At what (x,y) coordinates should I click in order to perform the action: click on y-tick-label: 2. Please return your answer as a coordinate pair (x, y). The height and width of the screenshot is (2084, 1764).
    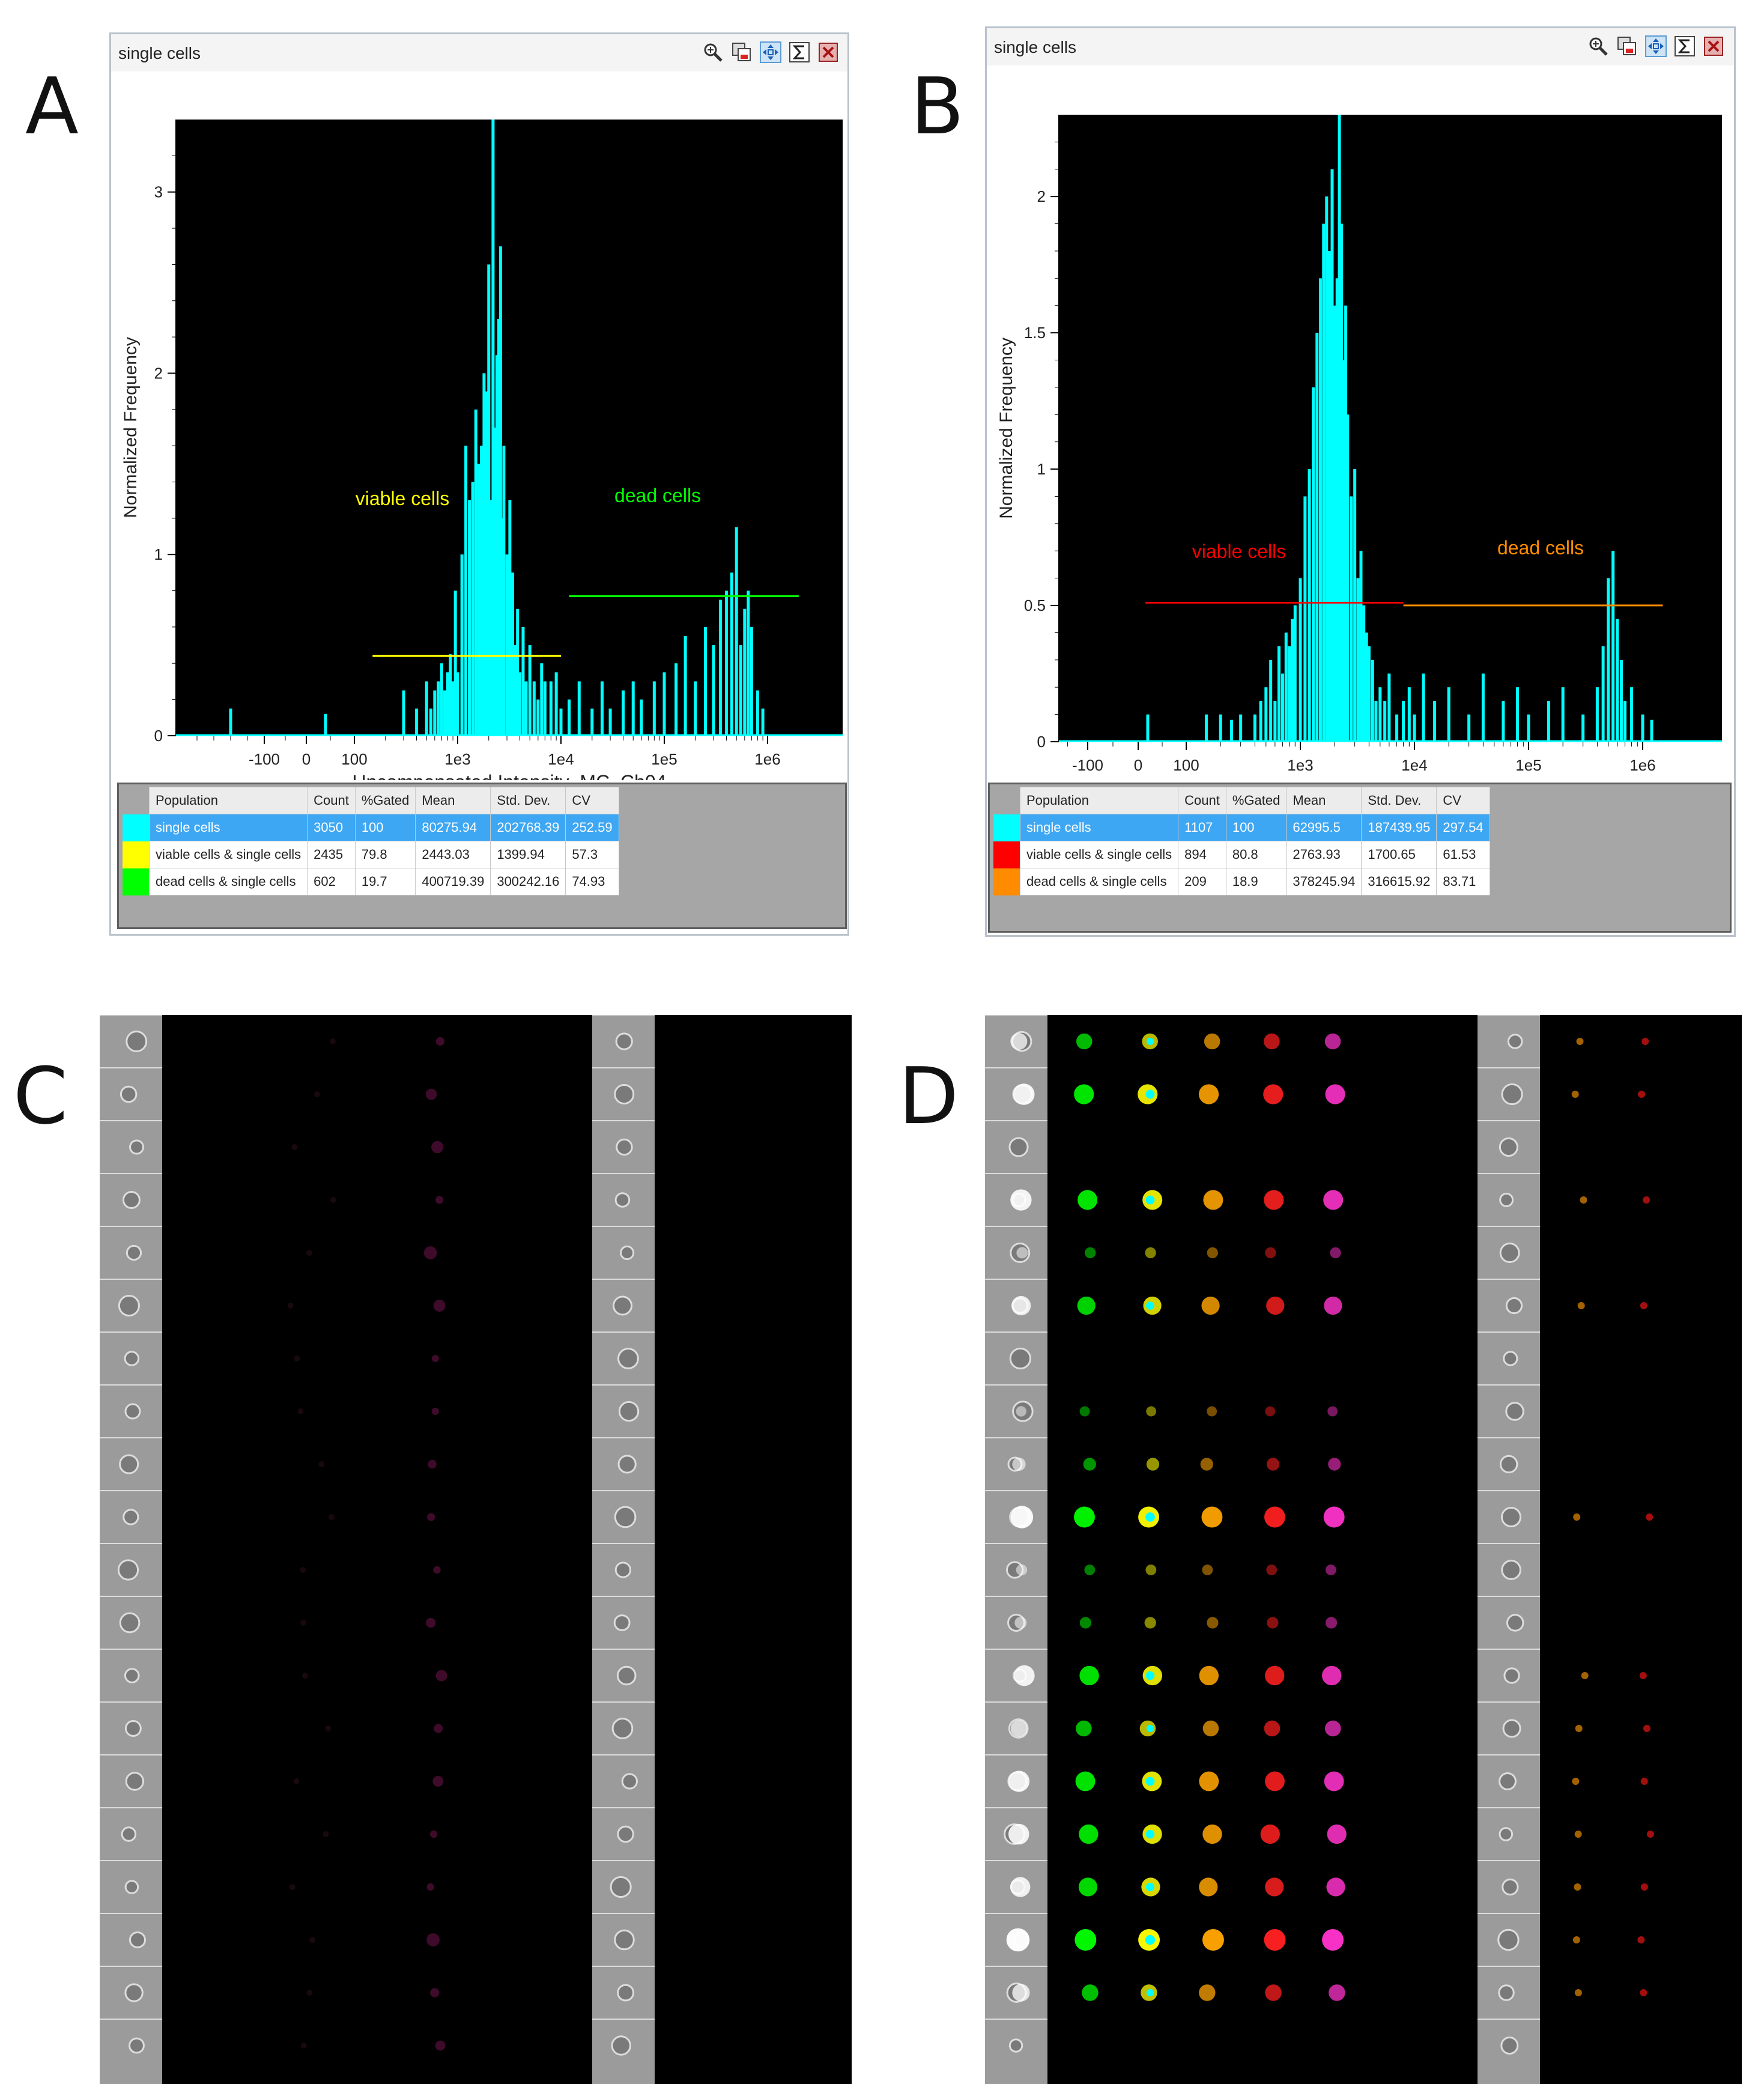
    Looking at the image, I should click on (158, 373).